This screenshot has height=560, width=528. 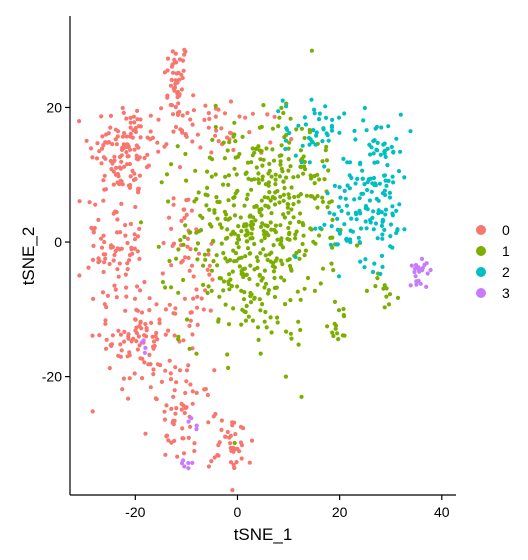 I want to click on legend-label-3: 3, so click(x=506, y=293).